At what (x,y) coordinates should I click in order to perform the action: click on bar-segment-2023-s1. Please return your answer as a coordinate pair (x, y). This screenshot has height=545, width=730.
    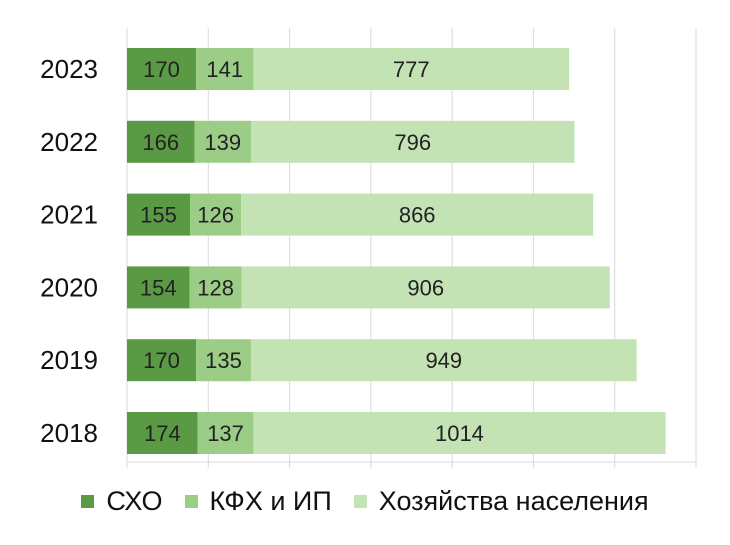
    Looking at the image, I should click on (225, 69).